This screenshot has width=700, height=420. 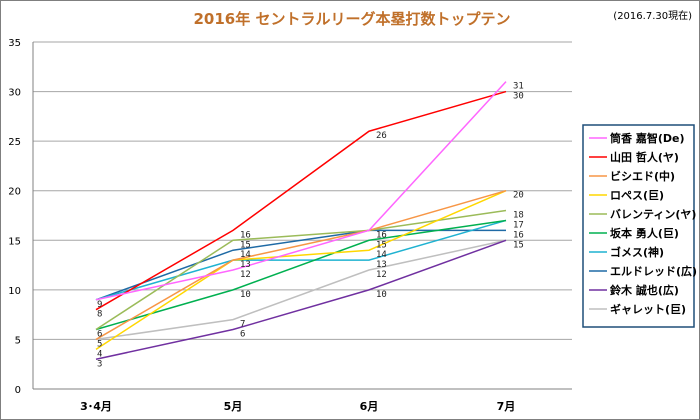 What do you see at coordinates (14, 93) in the screenshot?
I see `y-tick-label: 30` at bounding box center [14, 93].